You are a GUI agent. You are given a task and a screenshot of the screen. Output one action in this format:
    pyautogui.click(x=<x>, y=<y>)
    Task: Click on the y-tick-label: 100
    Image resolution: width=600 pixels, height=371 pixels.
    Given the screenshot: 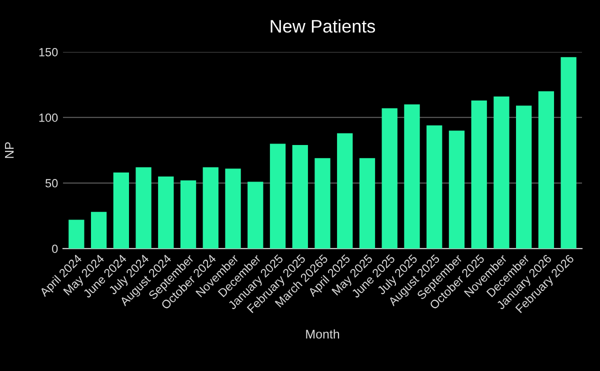 What is the action you would take?
    pyautogui.click(x=48, y=118)
    